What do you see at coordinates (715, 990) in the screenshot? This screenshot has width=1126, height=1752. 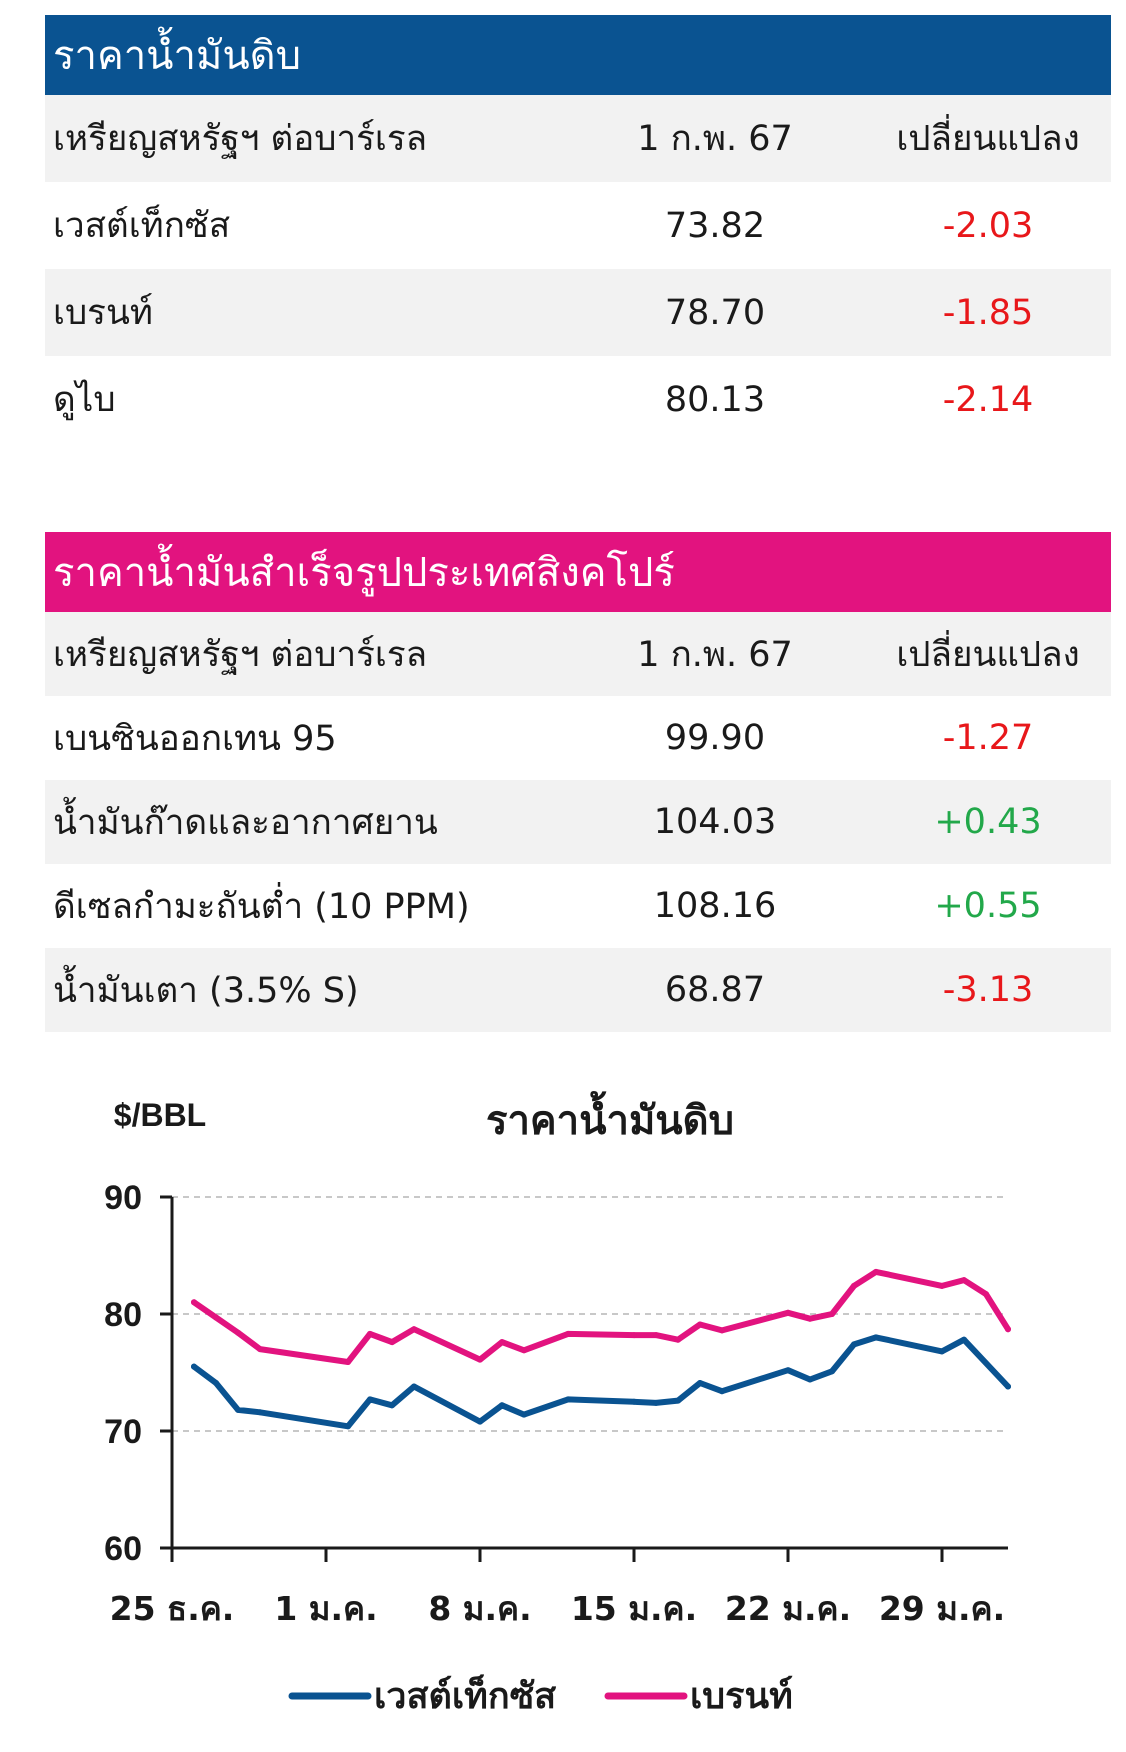 I see `price-value: 68.87` at bounding box center [715, 990].